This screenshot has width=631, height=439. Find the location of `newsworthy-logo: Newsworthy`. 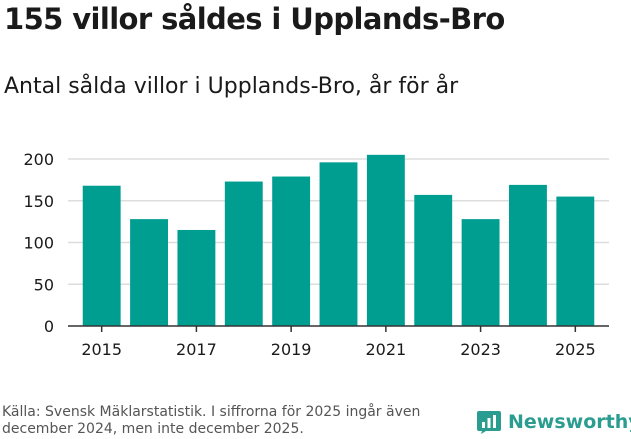

newsworthy-logo: Newsworthy is located at coordinates (553, 422).